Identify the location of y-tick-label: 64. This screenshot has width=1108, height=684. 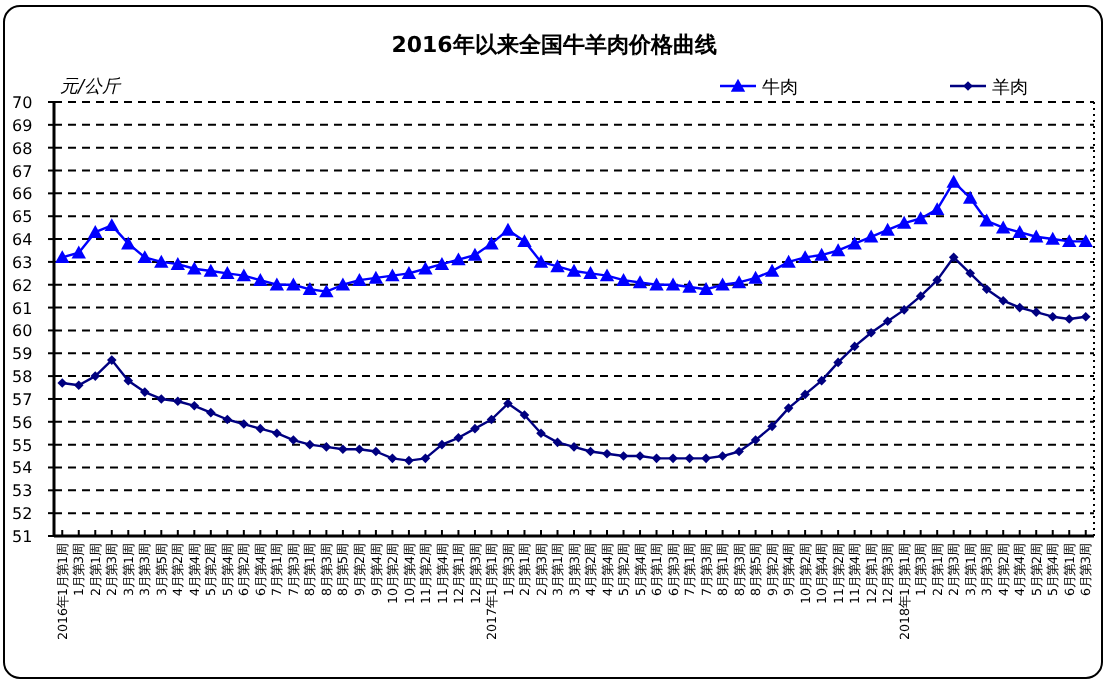
(22, 240).